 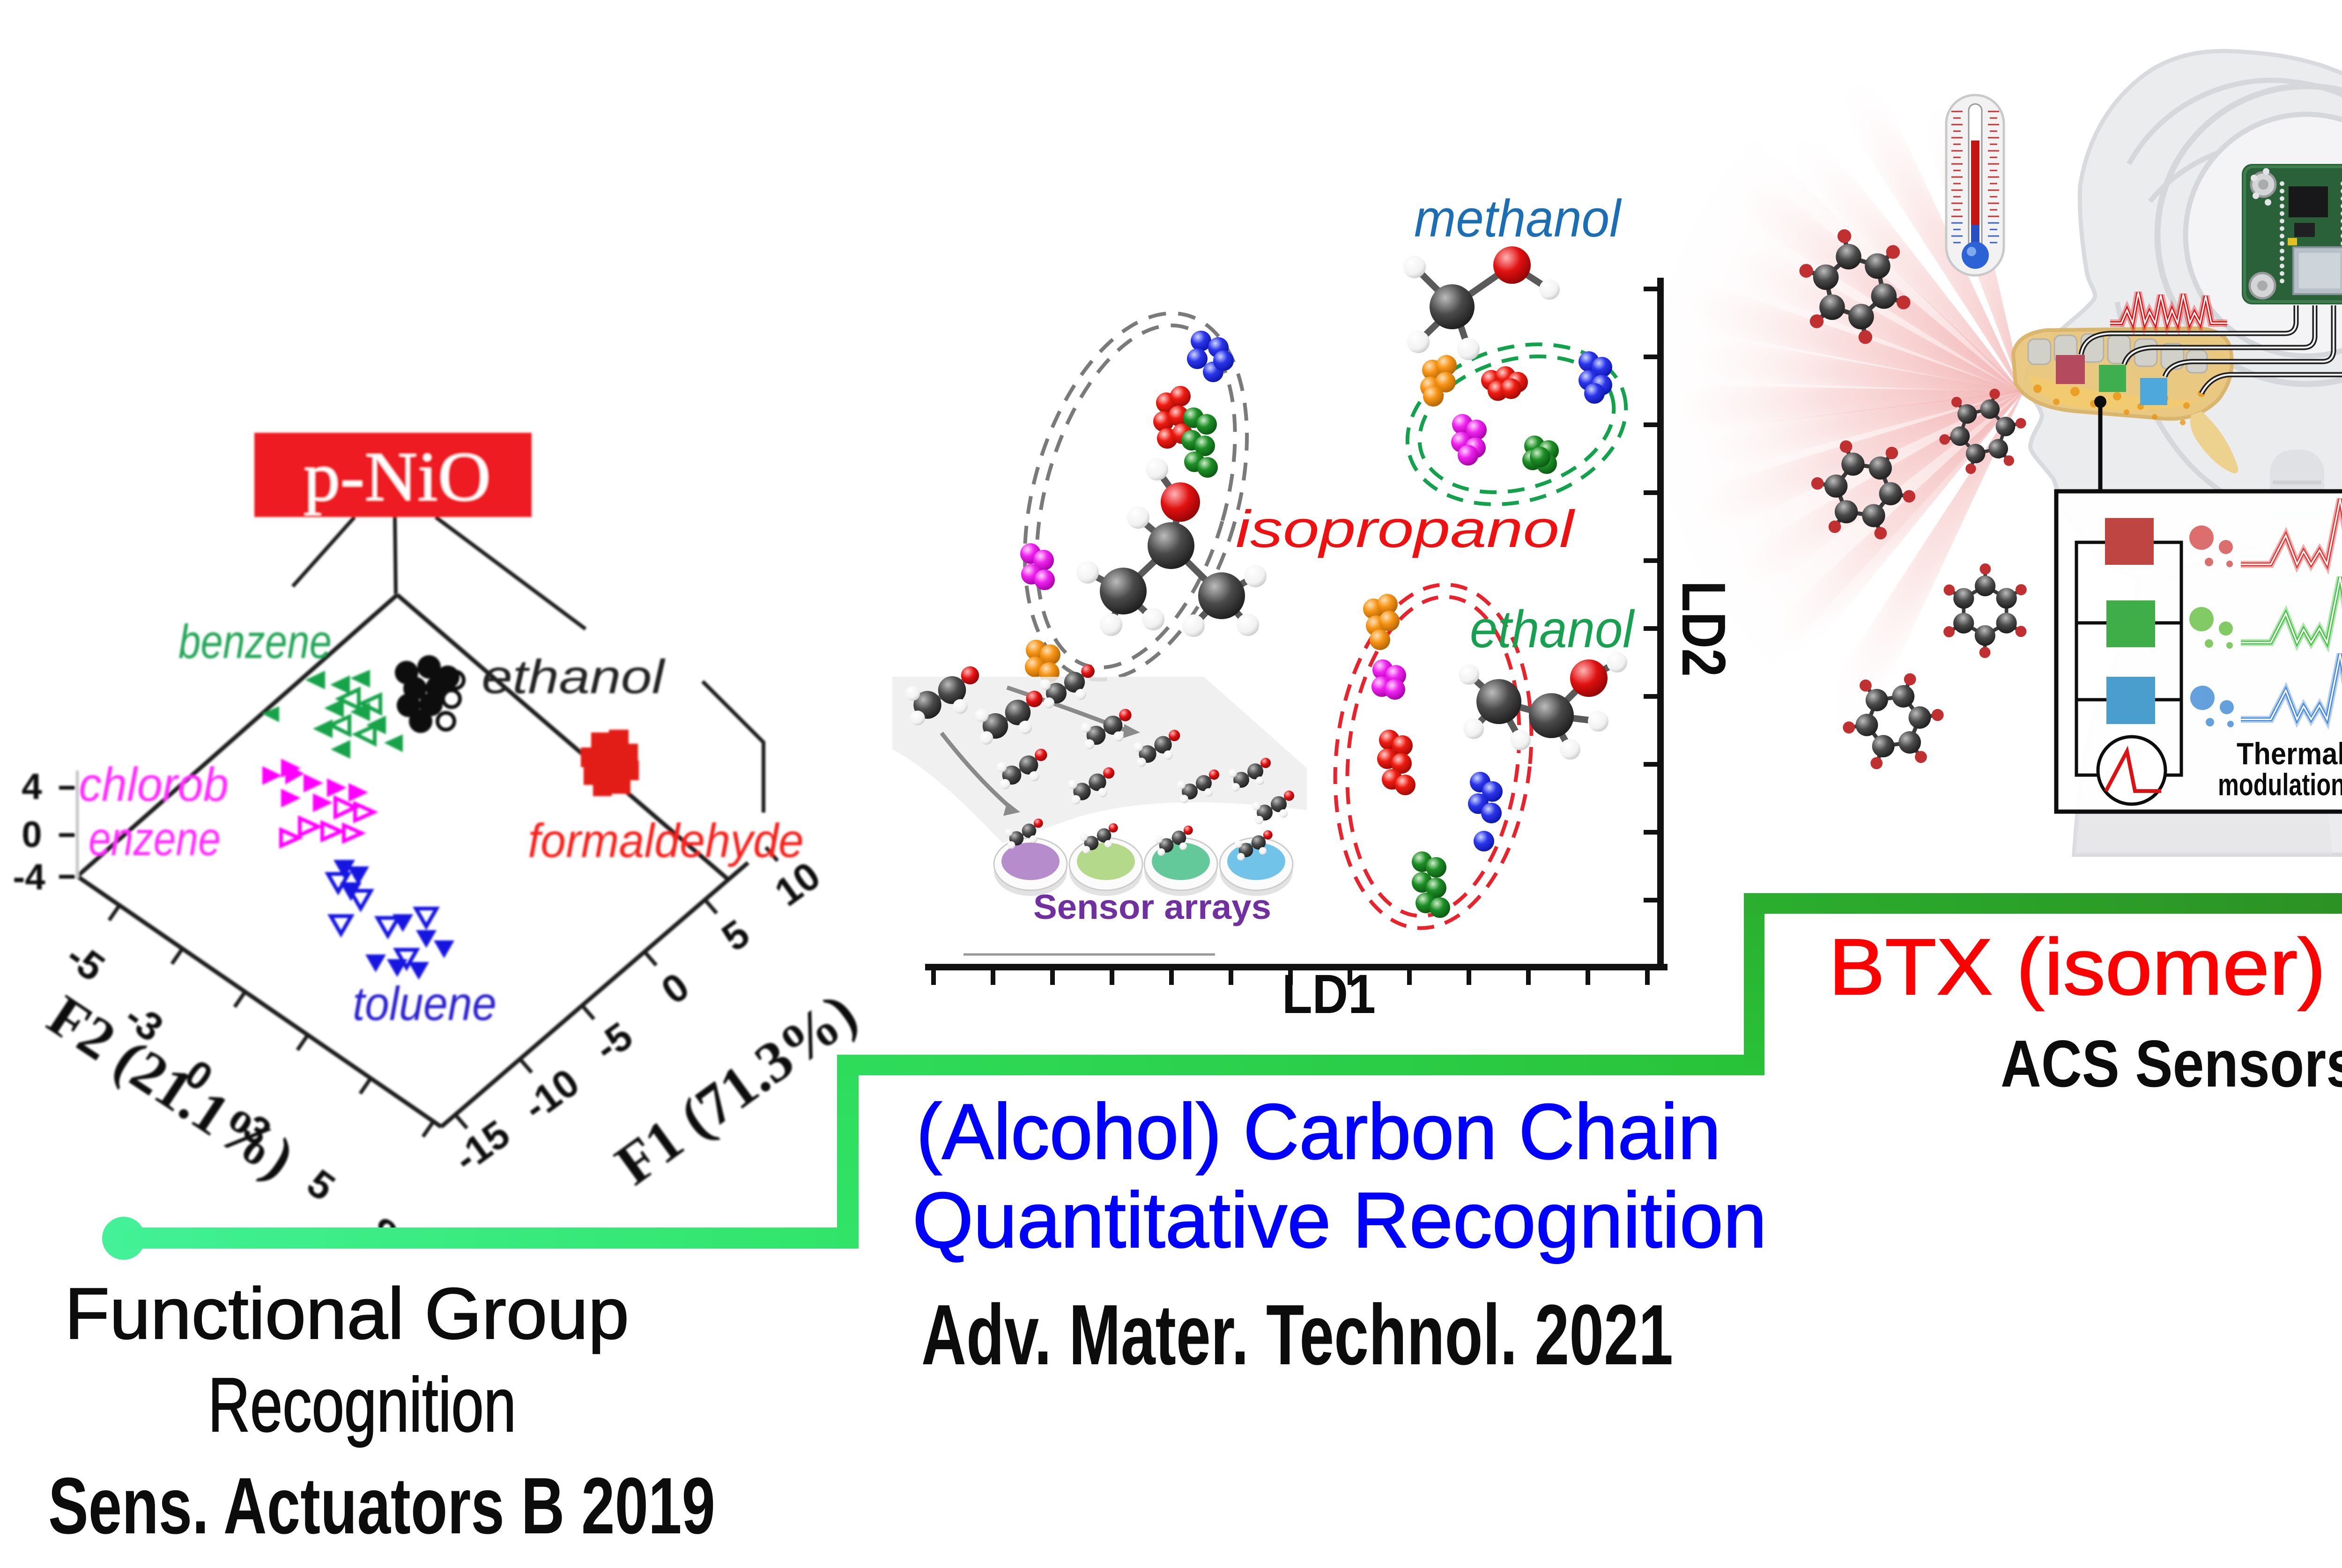 I want to click on svg-text: Adv. Mater. Technol. 2021, so click(x=1297, y=1335).